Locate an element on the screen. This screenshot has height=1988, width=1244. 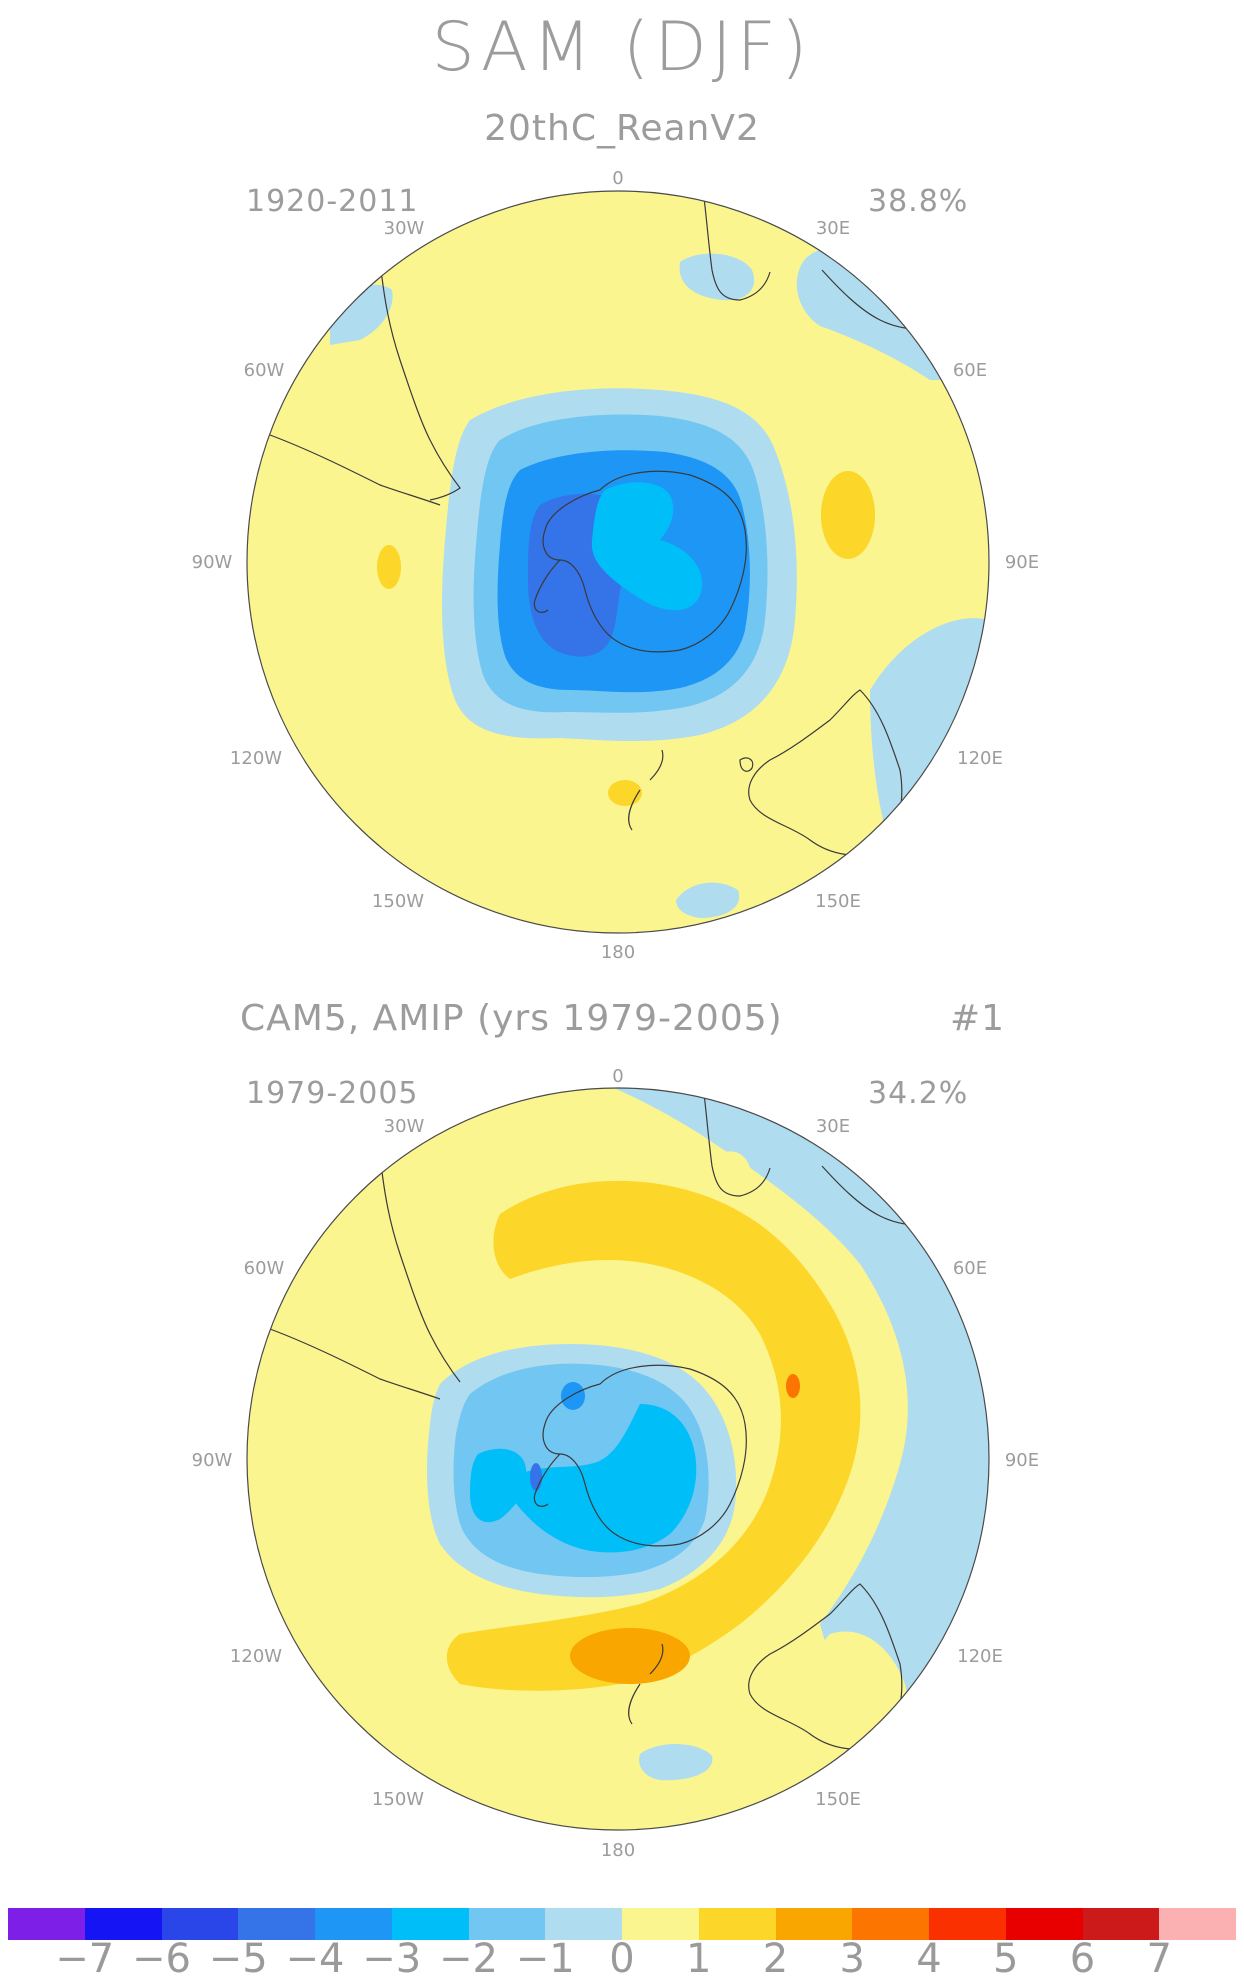
panel-2-variance: 34.2% is located at coordinates (918, 1093).